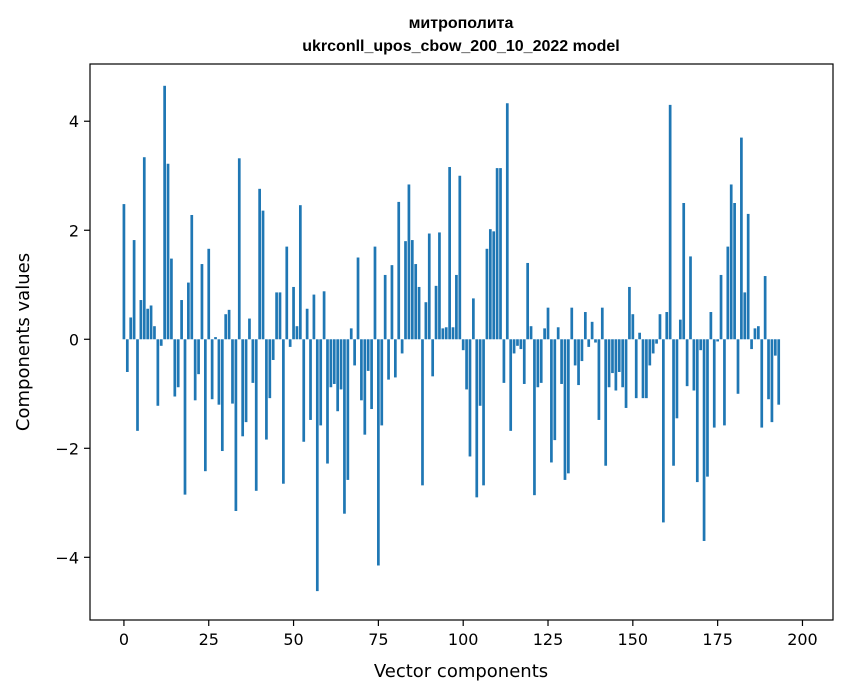 This screenshot has width=847, height=696. Describe the element at coordinates (74, 339) in the screenshot. I see `y-tick-label-0: 0` at that location.